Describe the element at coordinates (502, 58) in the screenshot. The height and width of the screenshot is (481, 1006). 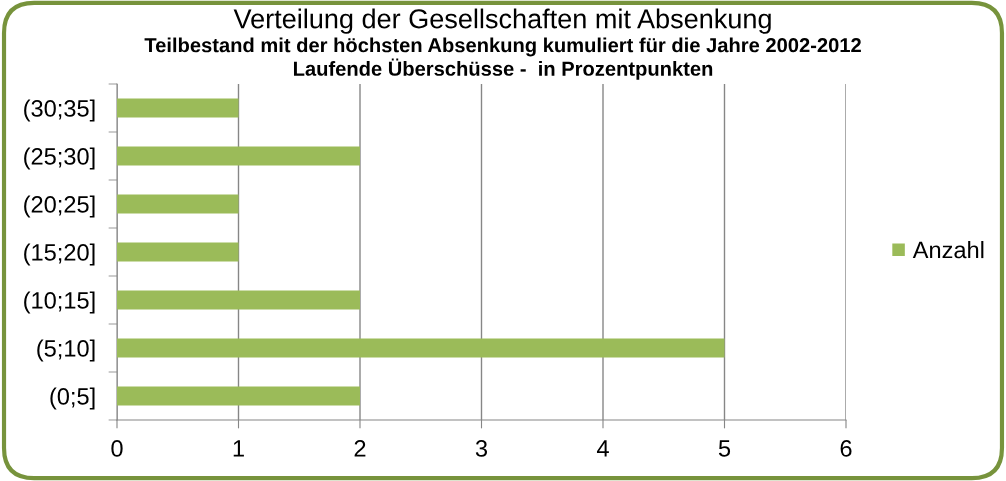
I see `chart-subtitle: Teilbestand mit der höchsten Absenkung kumuliert für die Jahre 2002-2012 Laufende Überschüsse - in Prozentpunkten` at that location.